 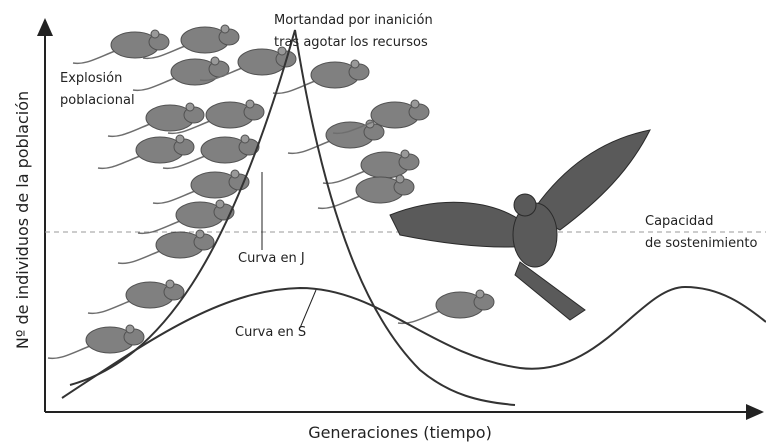 What do you see at coordinates (271, 258) in the screenshot?
I see `j-curve-label: Curva en J` at bounding box center [271, 258].